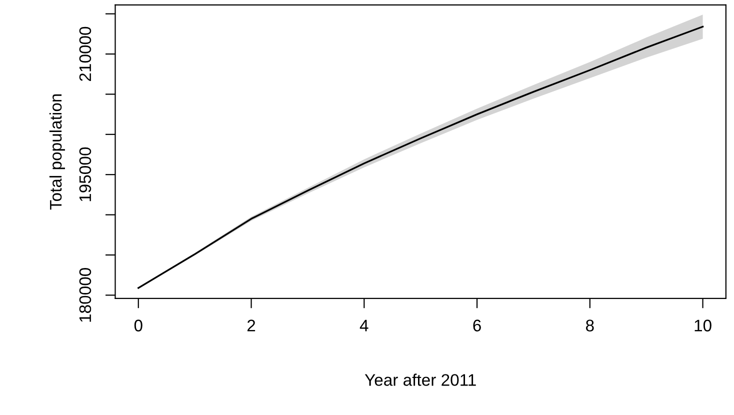 This screenshot has width=734, height=415. Describe the element at coordinates (57, 152) in the screenshot. I see `y-axis-title: Total population` at that location.